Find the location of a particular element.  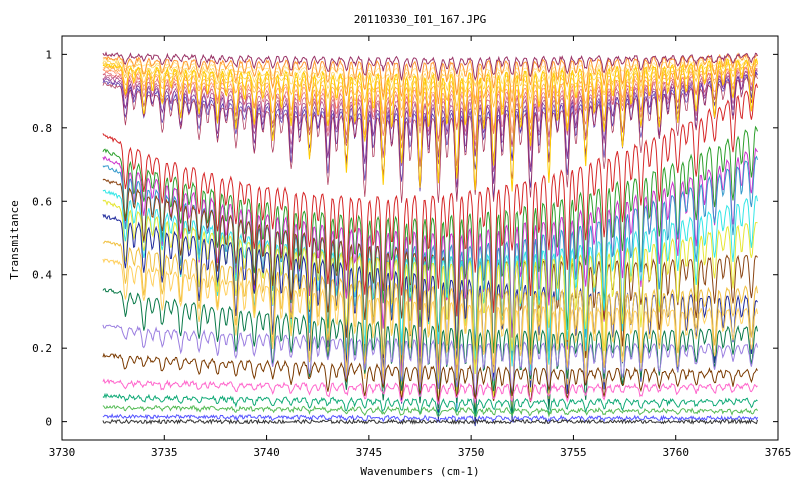

y-tick-label: 0 is located at coordinates (48, 422).